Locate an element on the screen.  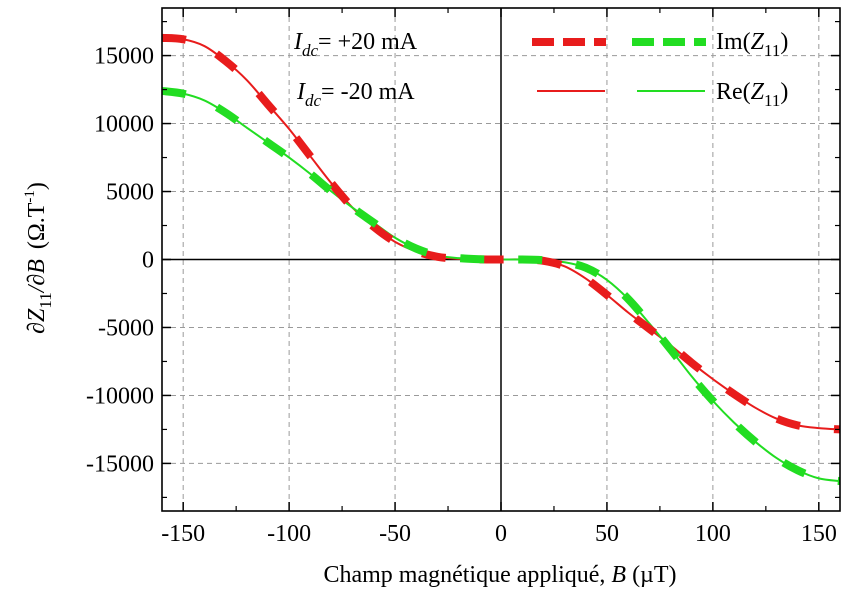
annotation-idc-plus-var: I is located at coordinates (298, 42).